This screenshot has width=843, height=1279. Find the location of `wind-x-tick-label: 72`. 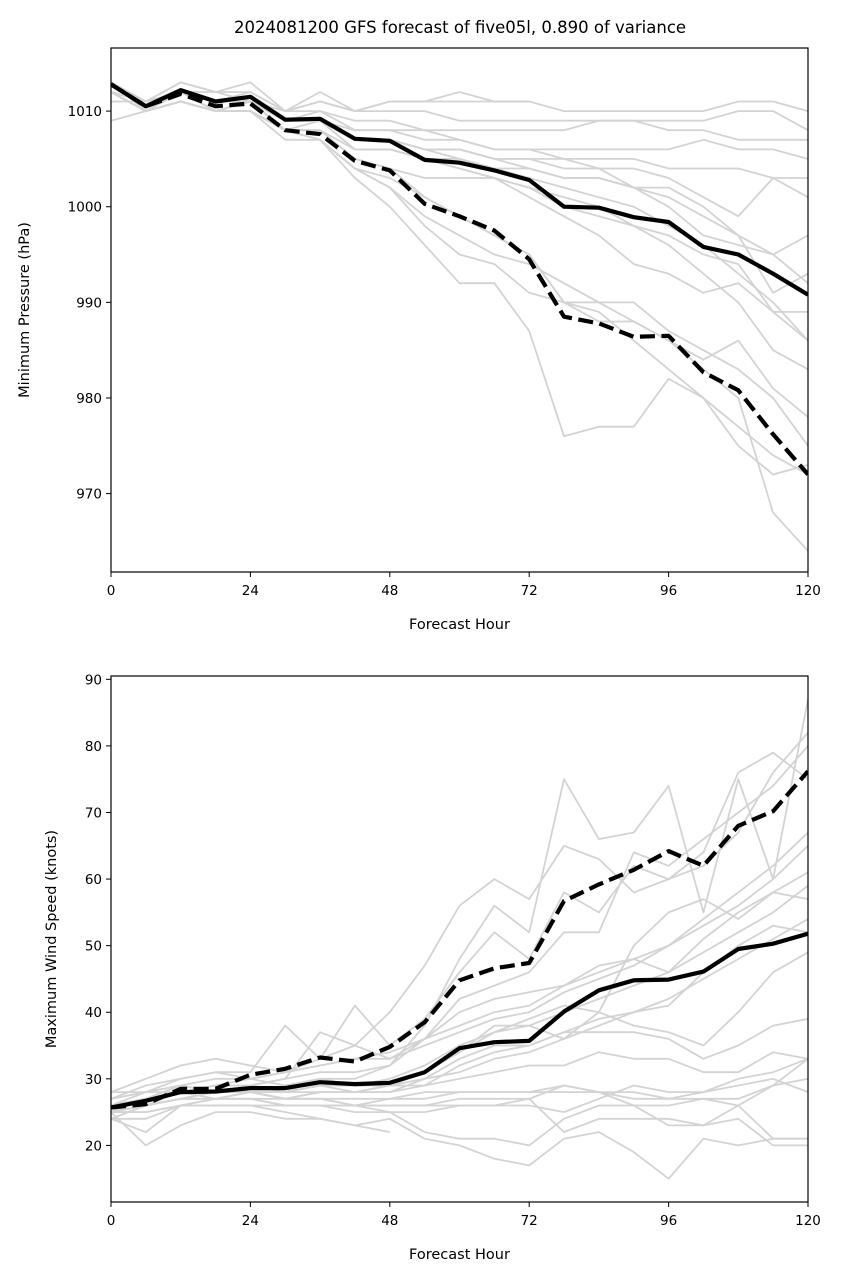

wind-x-tick-label: 72 is located at coordinates (529, 1221).